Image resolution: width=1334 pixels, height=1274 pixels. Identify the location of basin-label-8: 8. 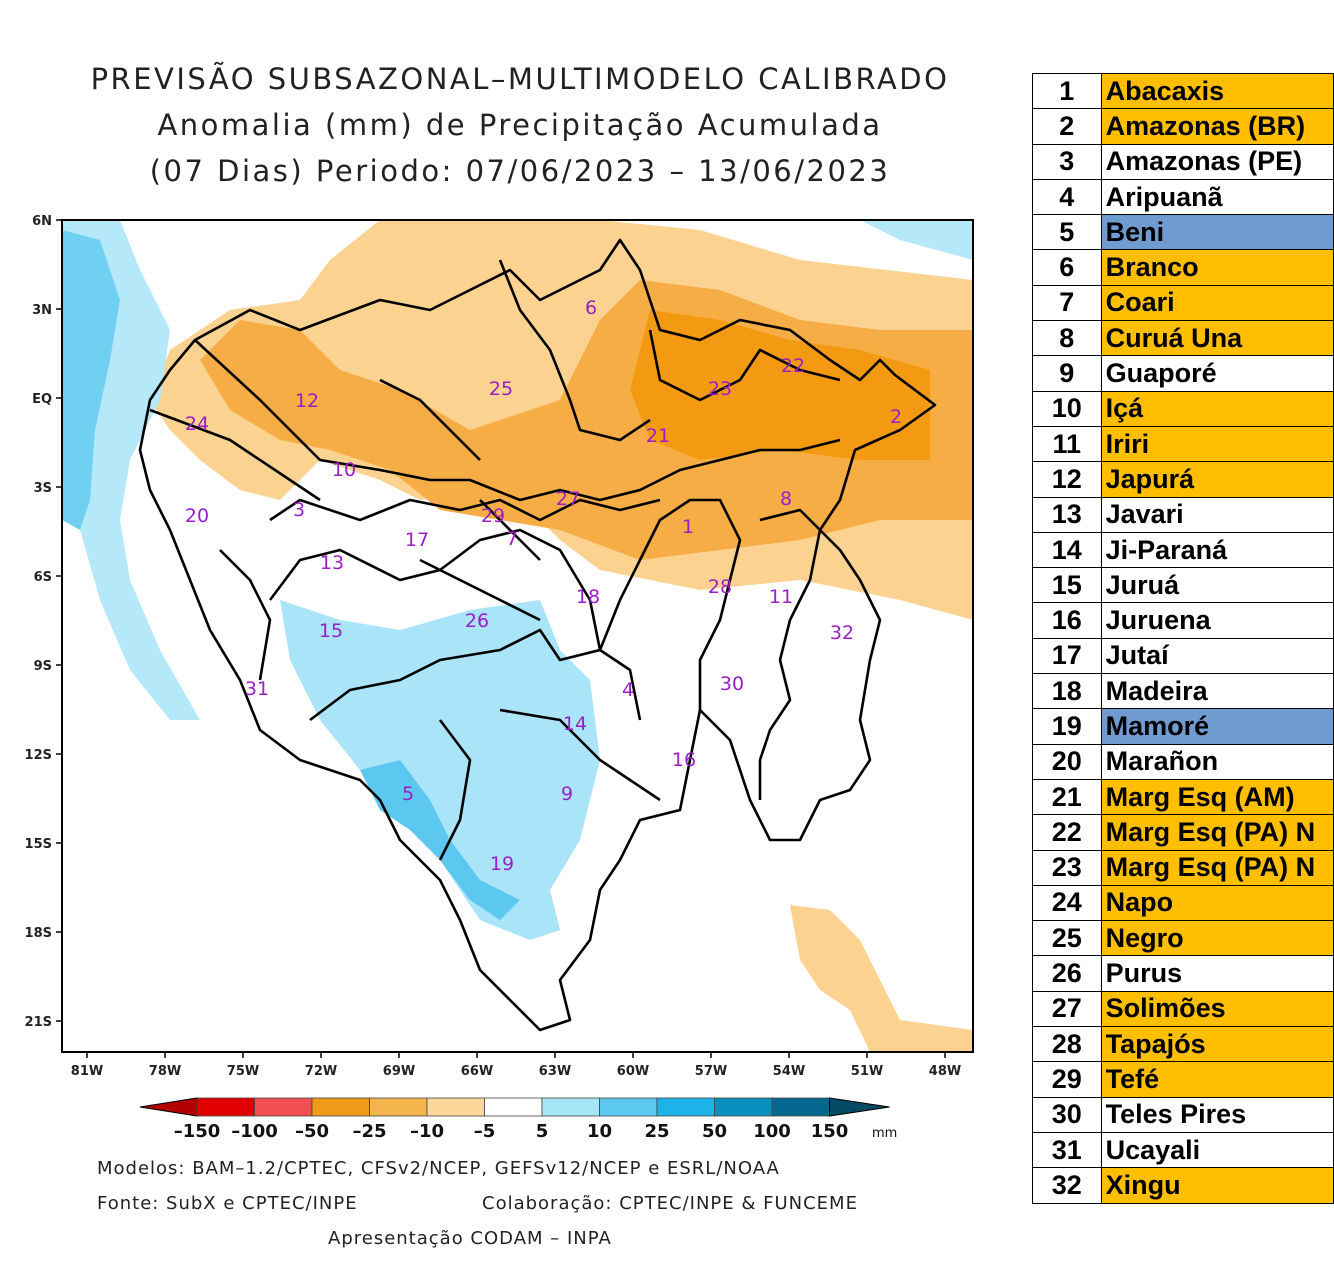
(786, 499).